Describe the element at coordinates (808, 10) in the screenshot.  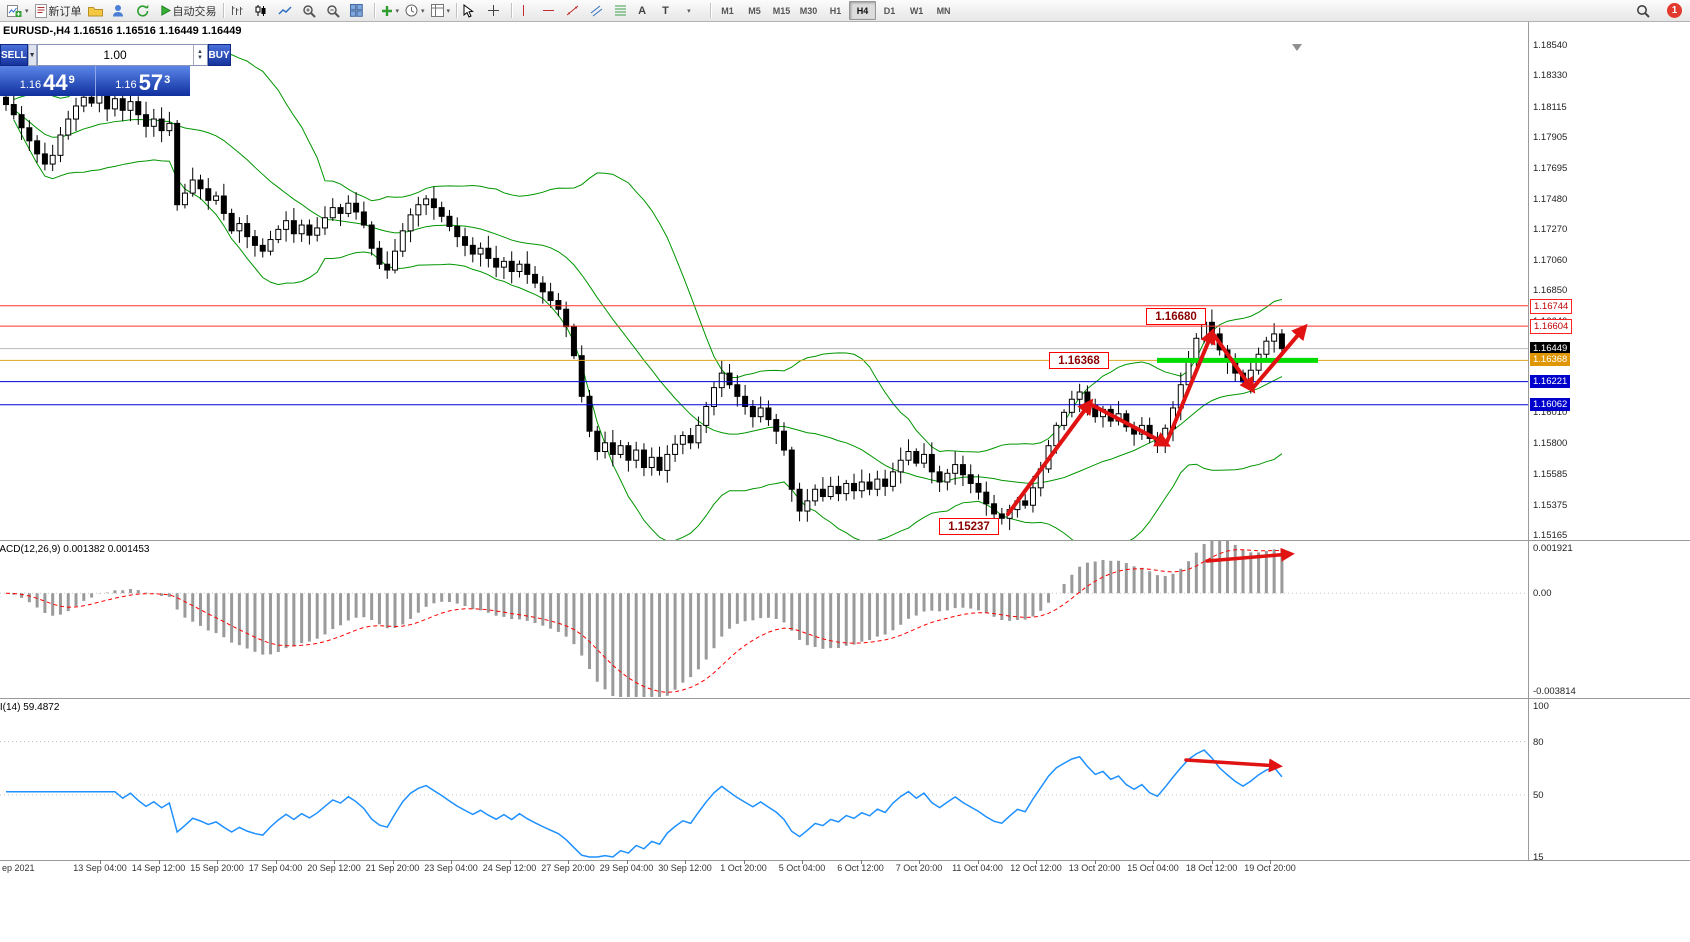
I see `timeframe-m30-button: M30` at that location.